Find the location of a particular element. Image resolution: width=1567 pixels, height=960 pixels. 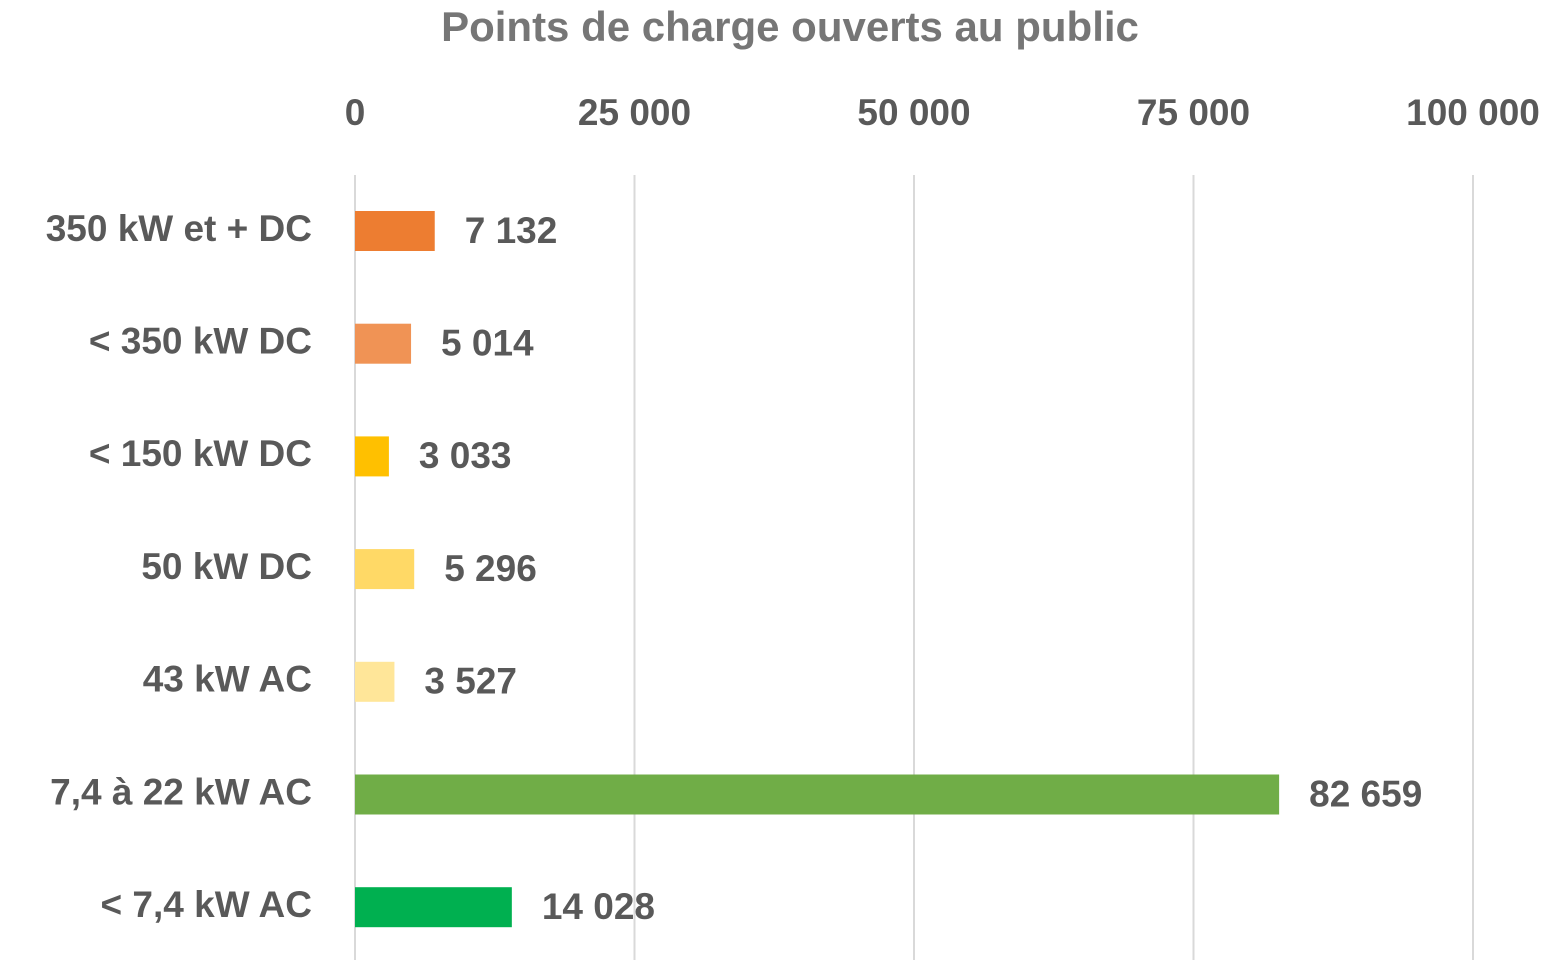

y-tick-label: 50 kW DC is located at coordinates (226, 566).